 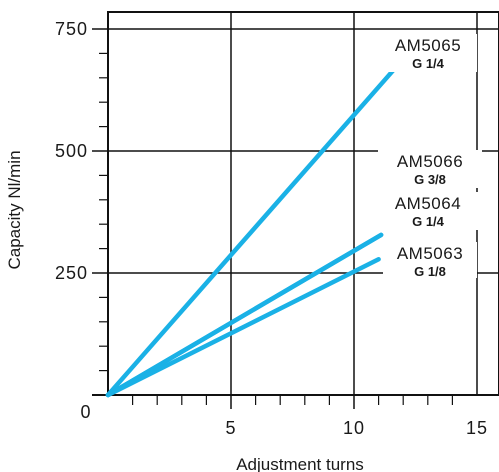 I want to click on x-tick-label: 10, so click(x=354, y=428).